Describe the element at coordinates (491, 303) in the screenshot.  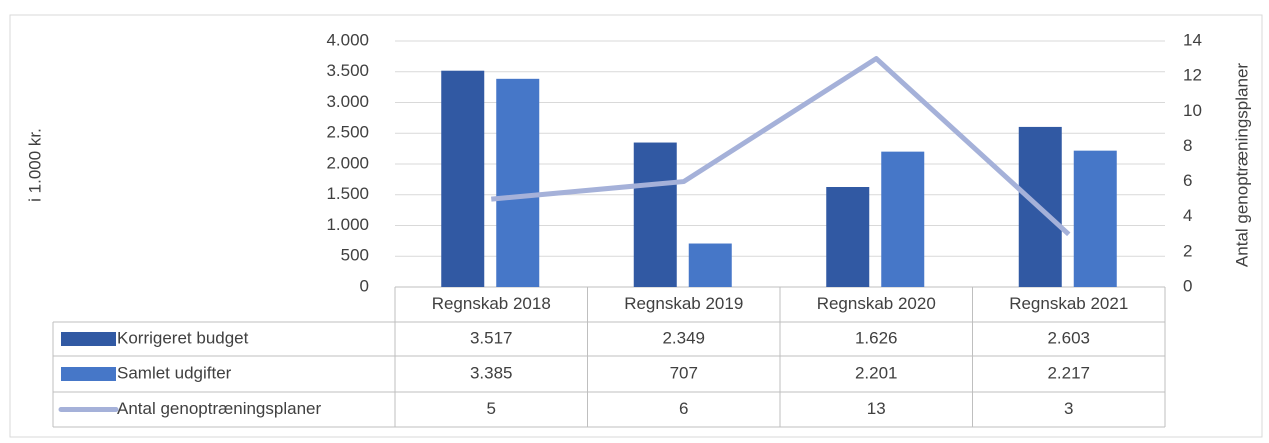
I see `x-tick-label: Regnskab 2018` at that location.